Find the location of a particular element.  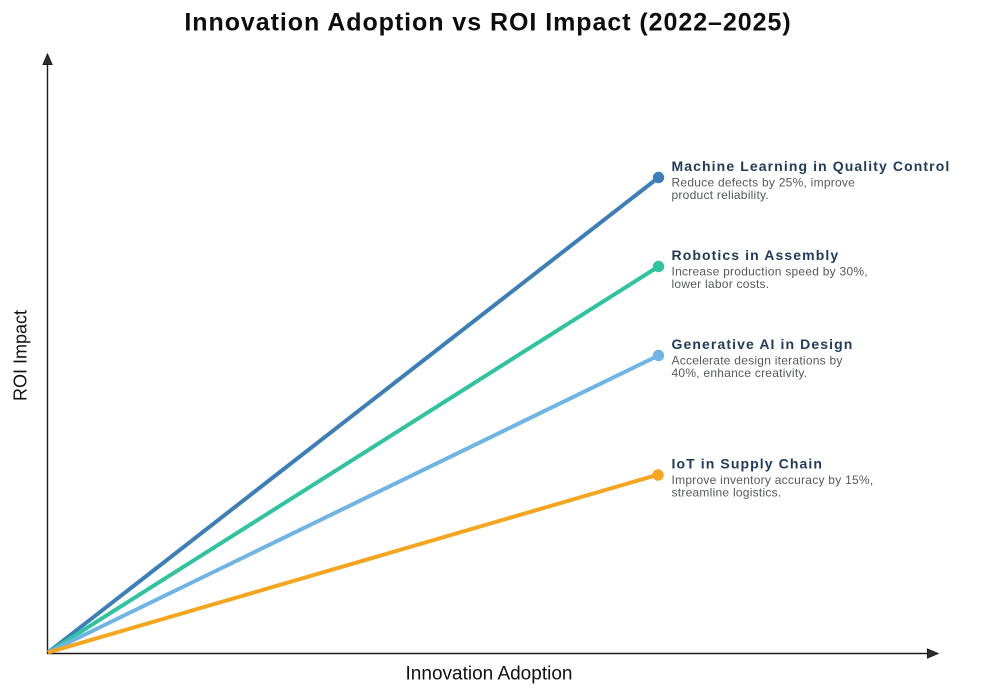

svg-text: Generative AI in Design is located at coordinates (763, 344).